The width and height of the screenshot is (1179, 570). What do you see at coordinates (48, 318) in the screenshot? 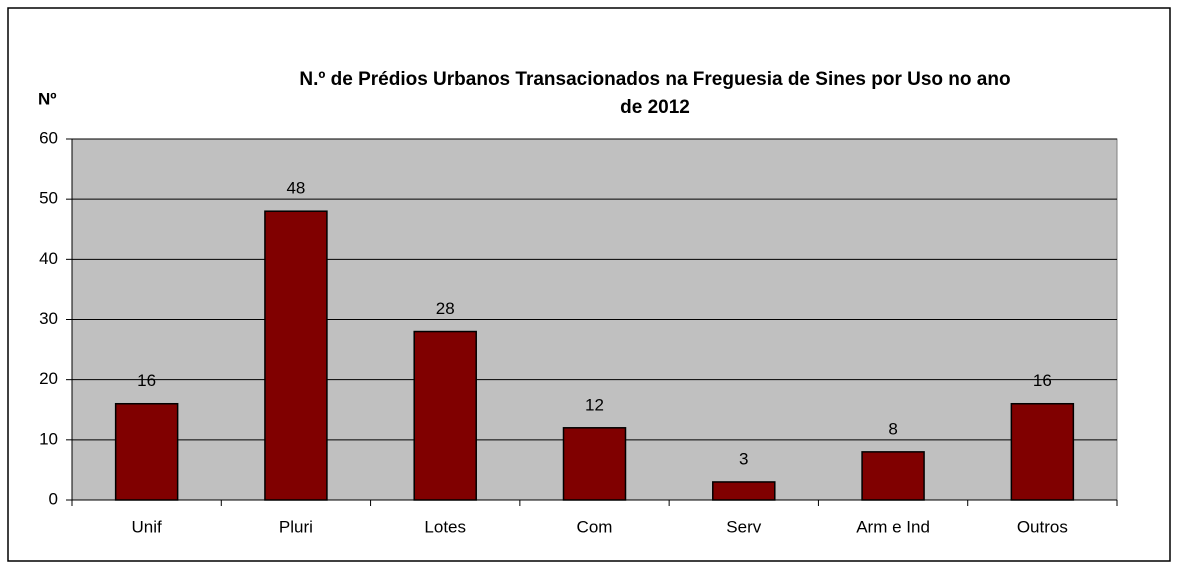
I see `y-tick-label: 30` at bounding box center [48, 318].